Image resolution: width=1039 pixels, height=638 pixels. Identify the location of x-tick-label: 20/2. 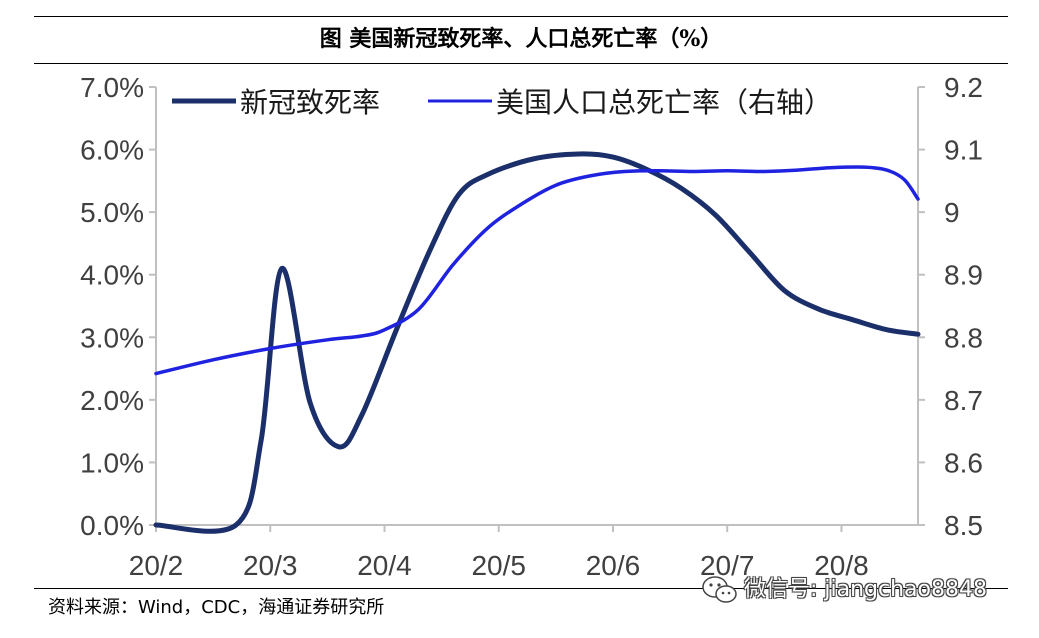
(156, 565).